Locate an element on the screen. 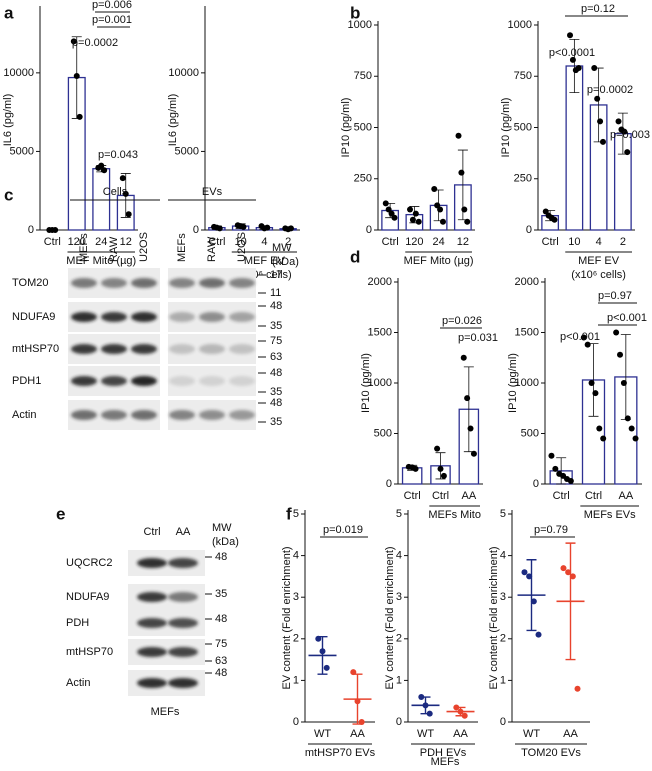  y-tick-label: 4 is located at coordinates (296, 556).